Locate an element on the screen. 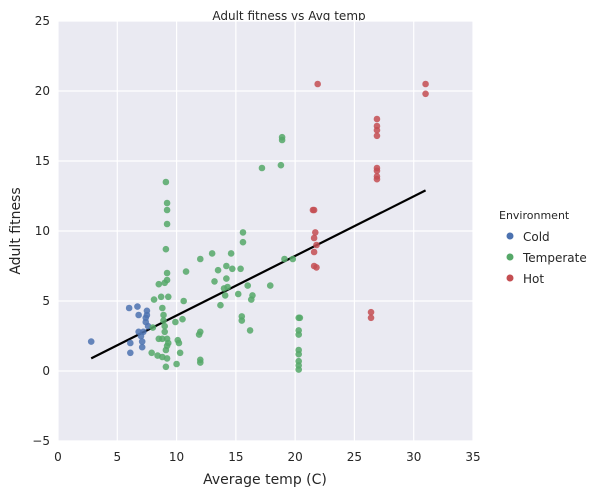  y-tick-label: 0 is located at coordinates (46, 371).